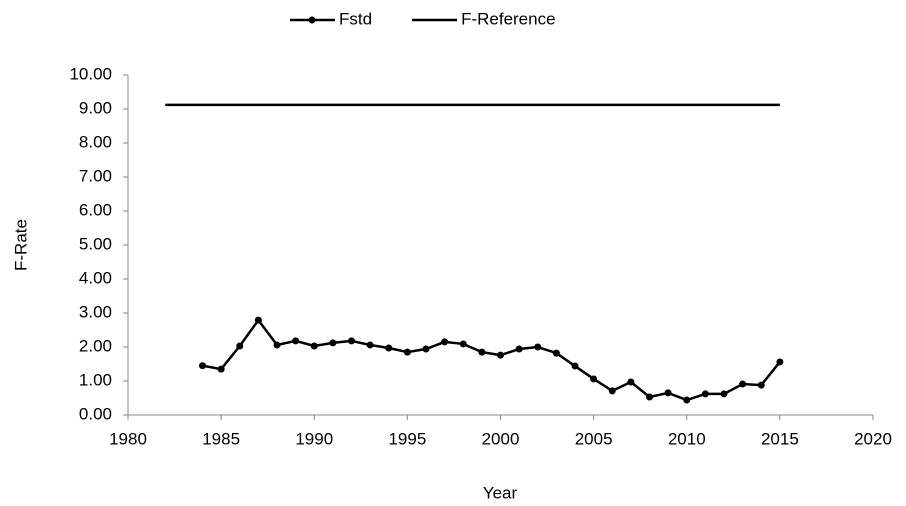 The width and height of the screenshot is (906, 506). I want to click on x-tick-label: 2015, so click(780, 438).